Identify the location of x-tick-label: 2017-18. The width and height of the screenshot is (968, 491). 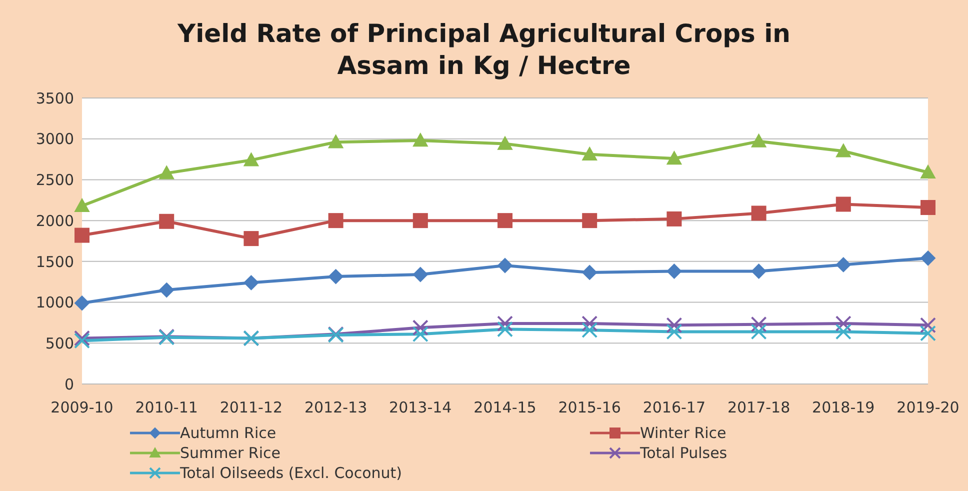
(758, 407).